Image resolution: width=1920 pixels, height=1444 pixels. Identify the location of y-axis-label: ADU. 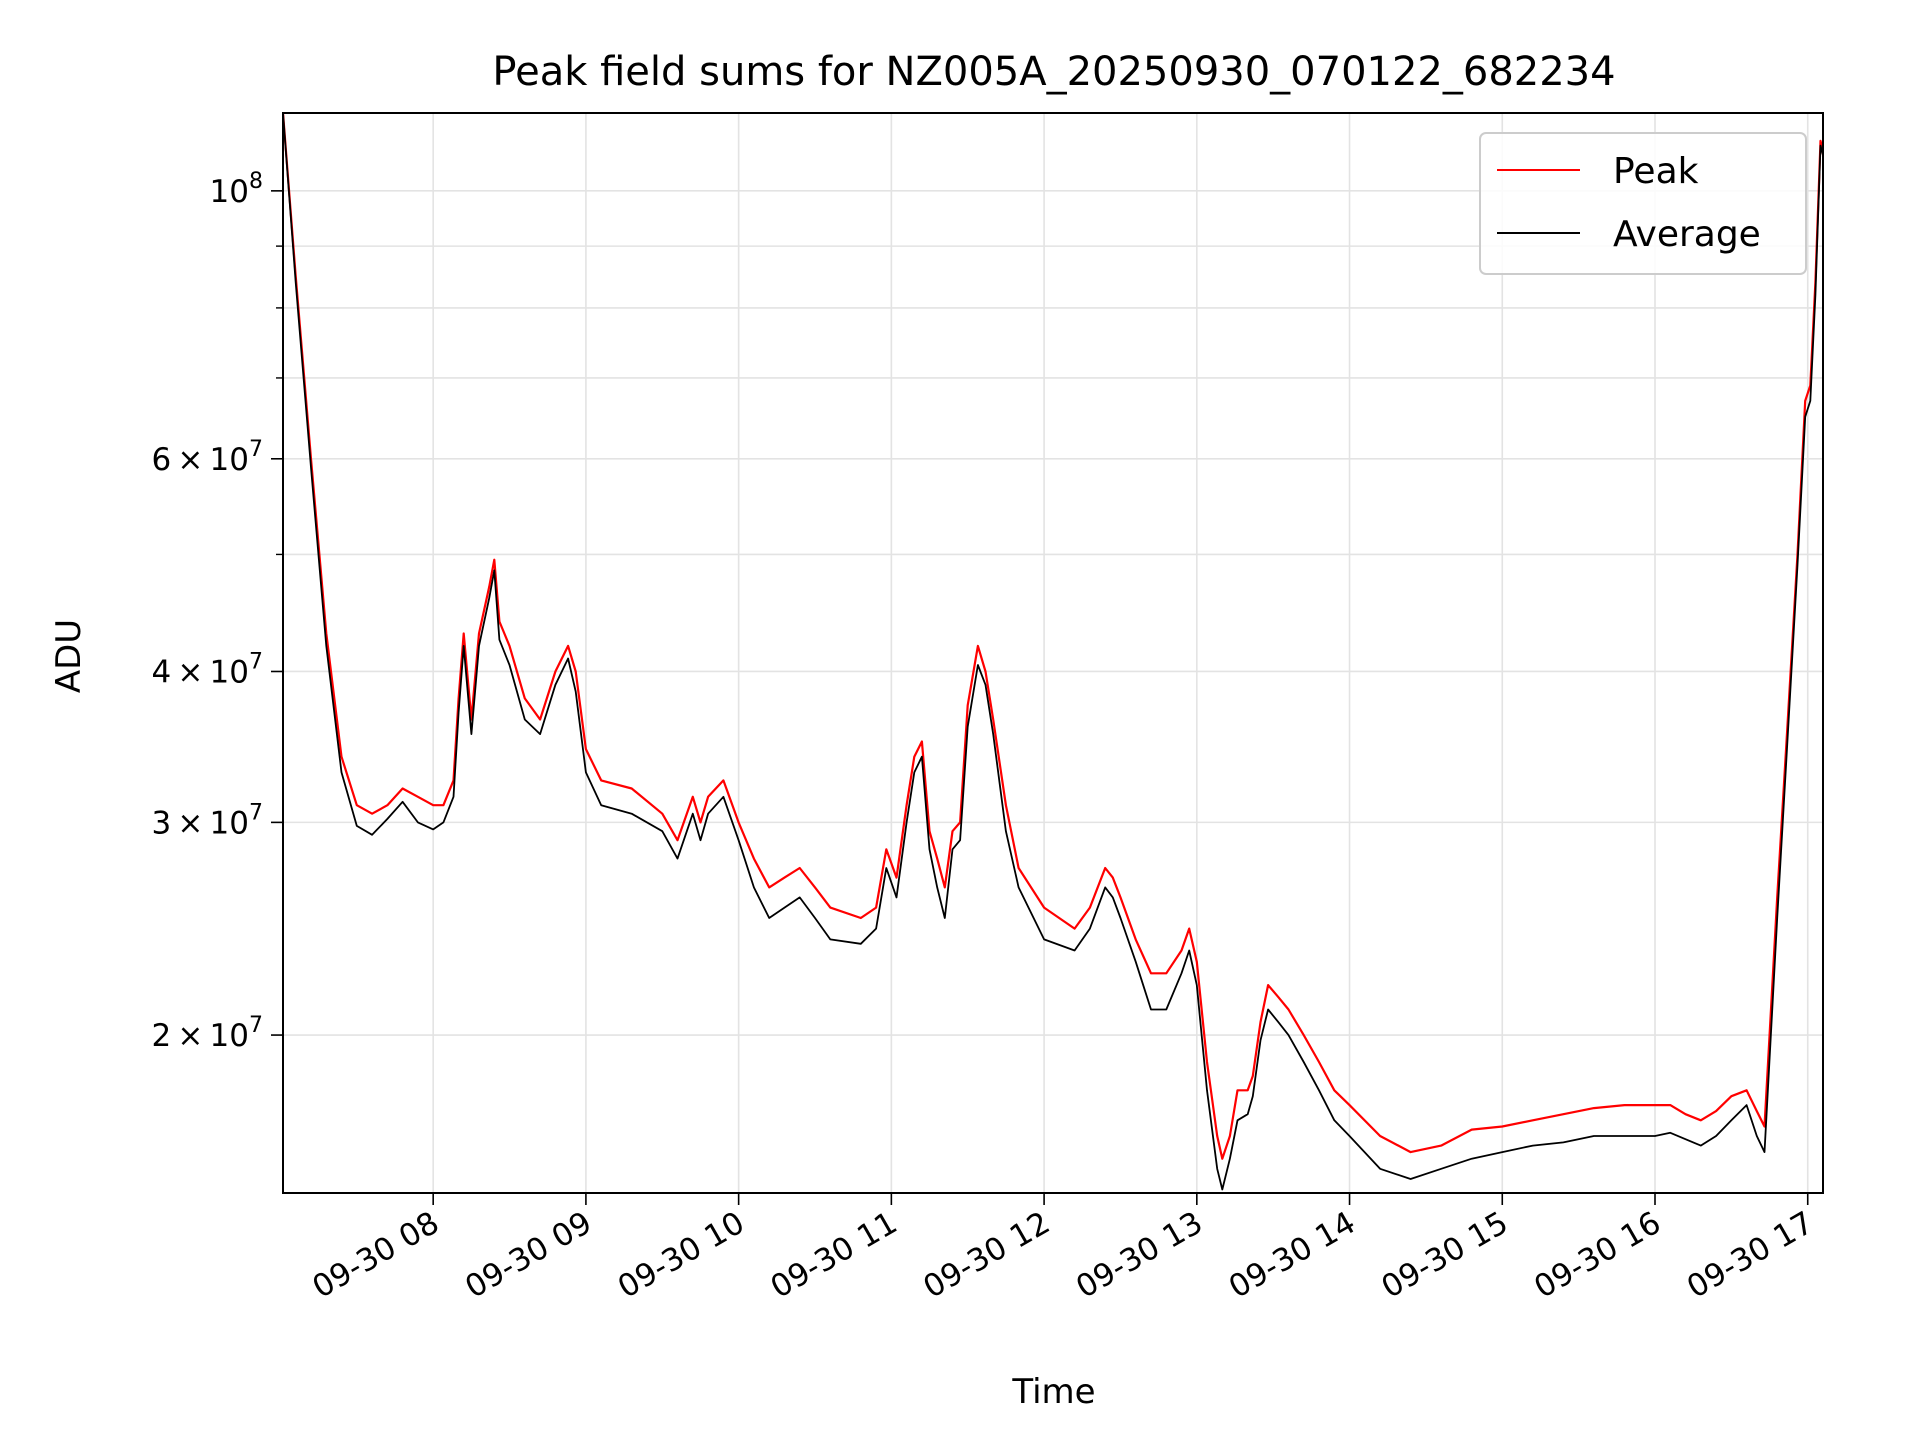
(69, 656).